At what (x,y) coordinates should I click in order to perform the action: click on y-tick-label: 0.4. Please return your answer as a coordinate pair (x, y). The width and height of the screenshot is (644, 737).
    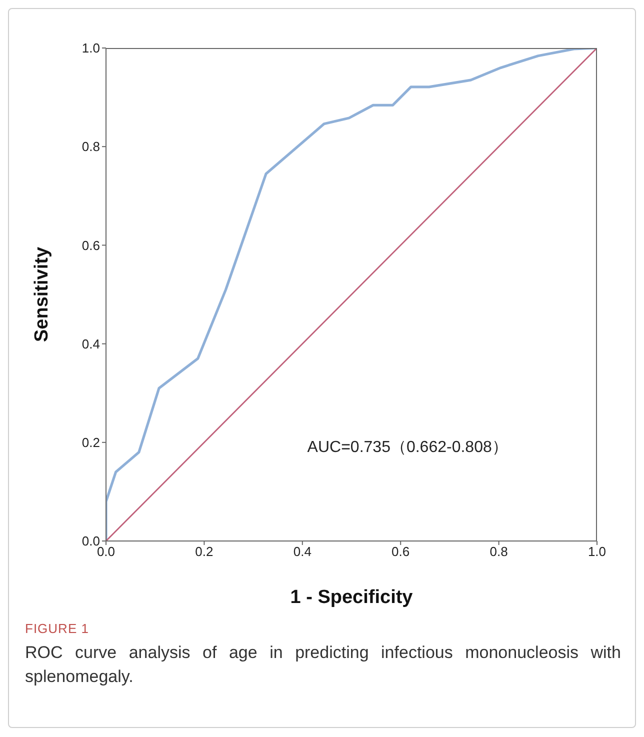
    Looking at the image, I should click on (91, 344).